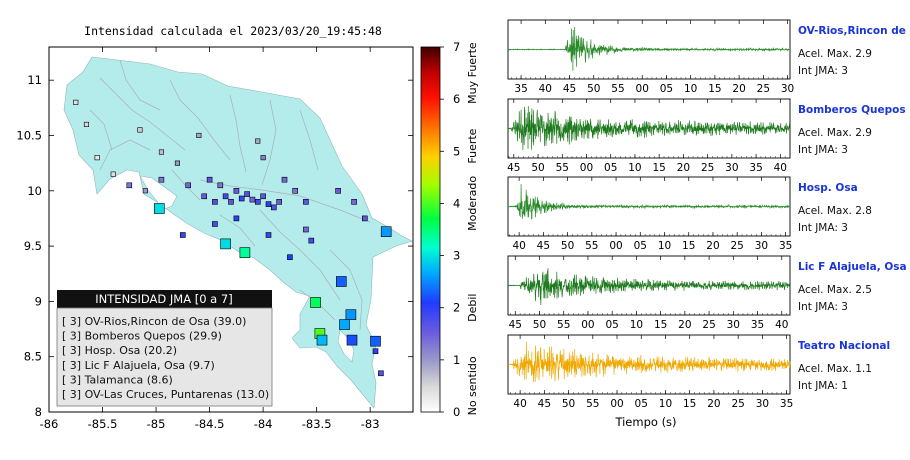  Describe the element at coordinates (103, 424) in the screenshot. I see `map-x-tick-label: -85.5` at that location.